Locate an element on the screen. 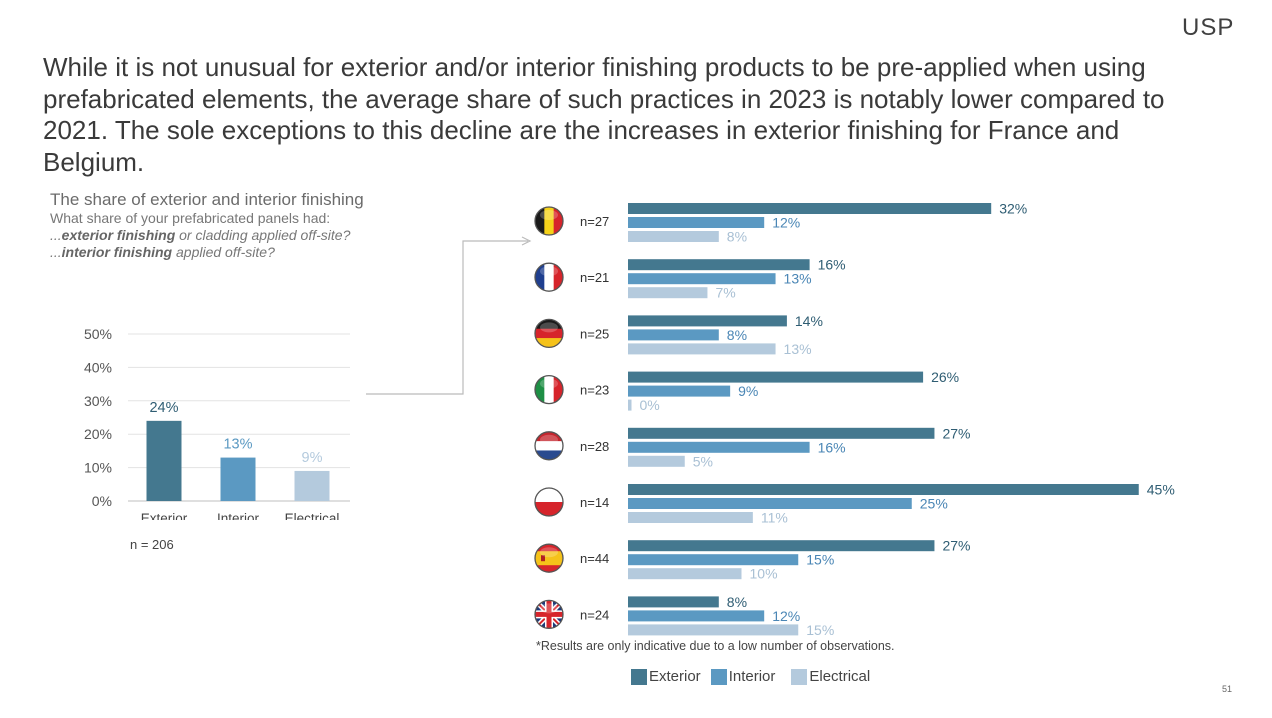 This screenshot has width=1272, height=718. question-line-3-bold: interior finishing is located at coordinates (117, 252).